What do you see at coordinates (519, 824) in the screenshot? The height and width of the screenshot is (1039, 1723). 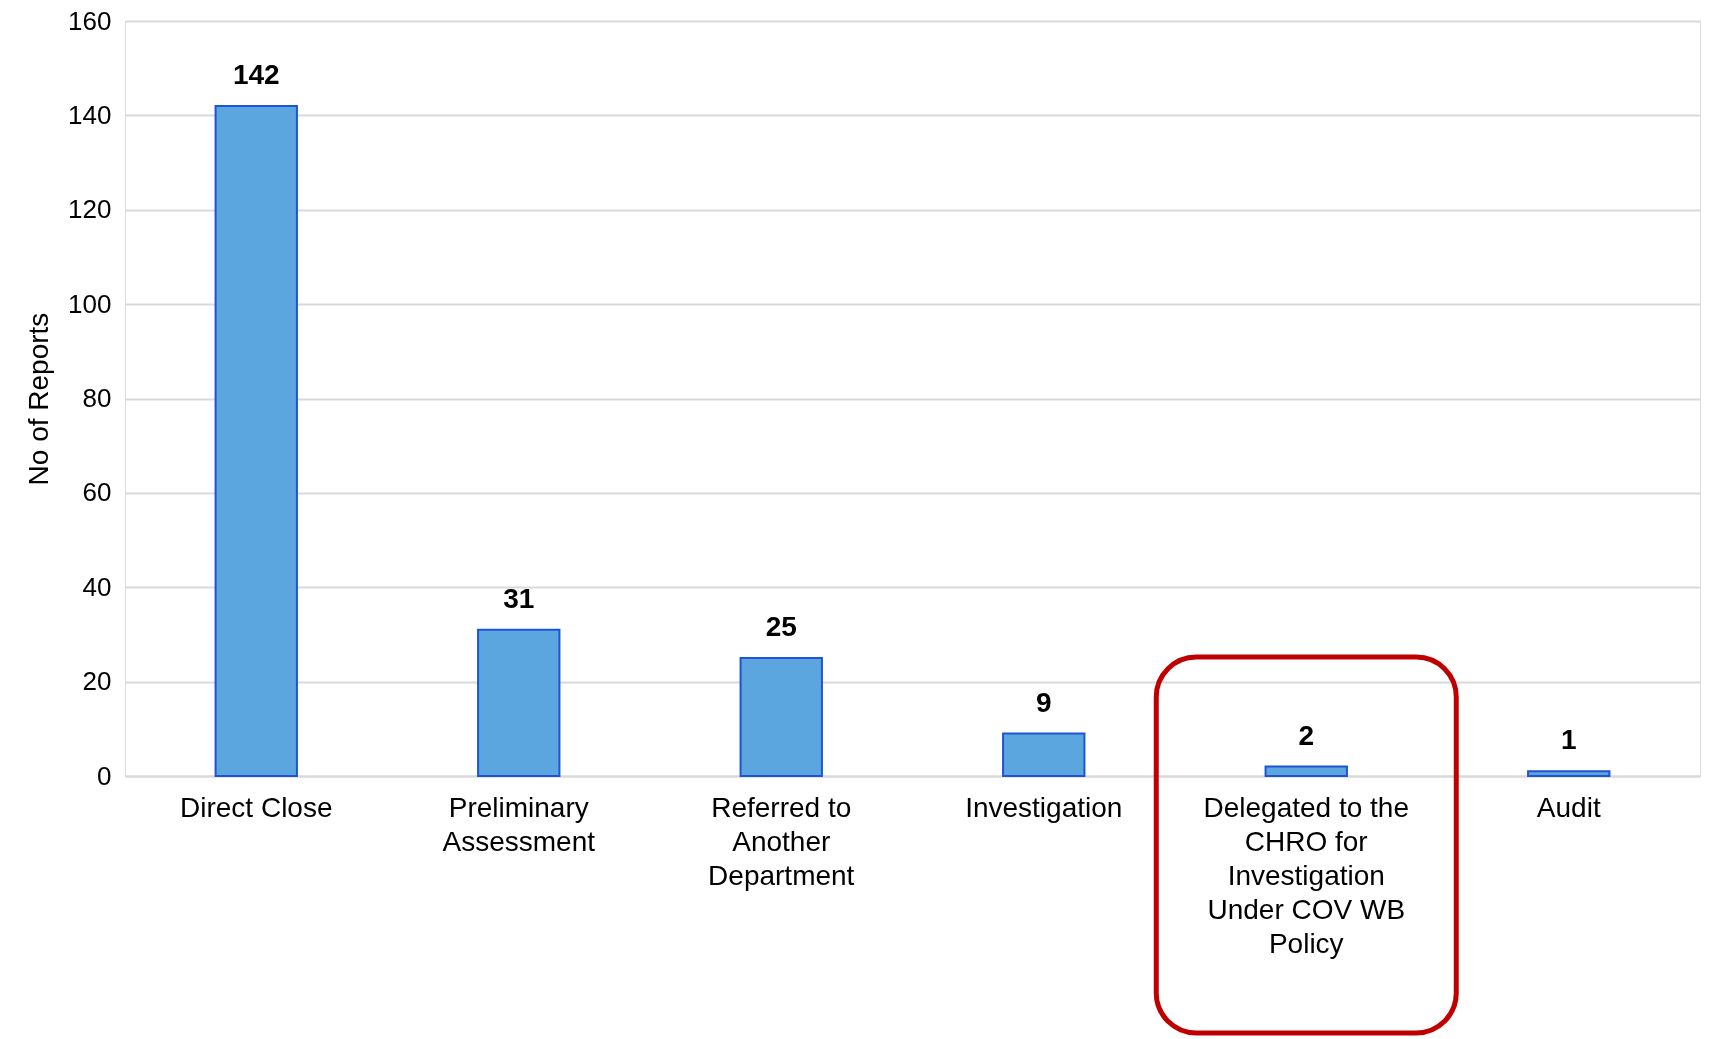 I see `x-tick-label: Preliminary Assessment` at bounding box center [519, 824].